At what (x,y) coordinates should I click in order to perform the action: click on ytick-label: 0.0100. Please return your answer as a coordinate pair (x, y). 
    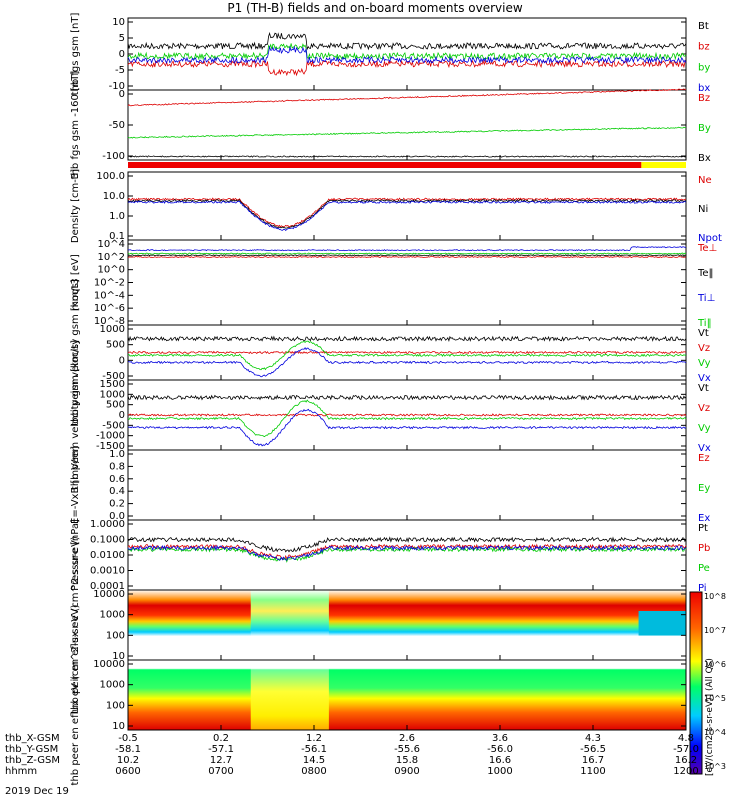
    Looking at the image, I should click on (107, 555).